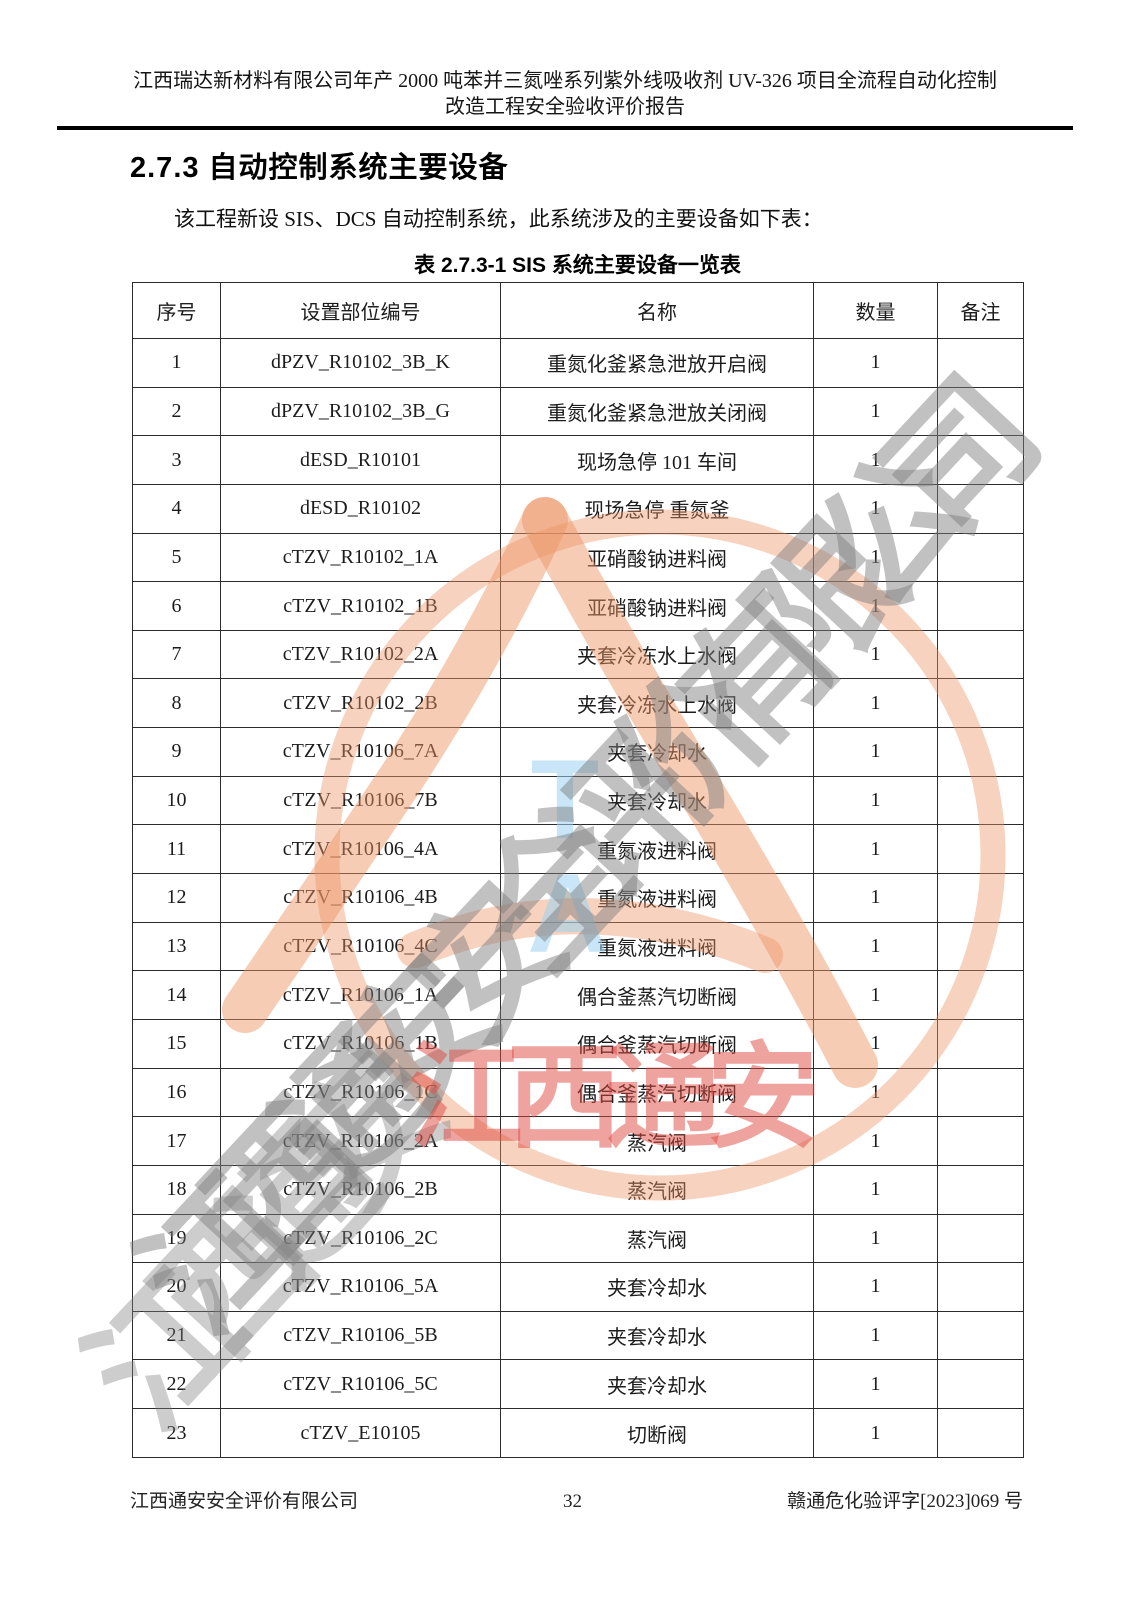  Describe the element at coordinates (360, 508) in the screenshot. I see `table-cell: dESD_R10102` at that location.